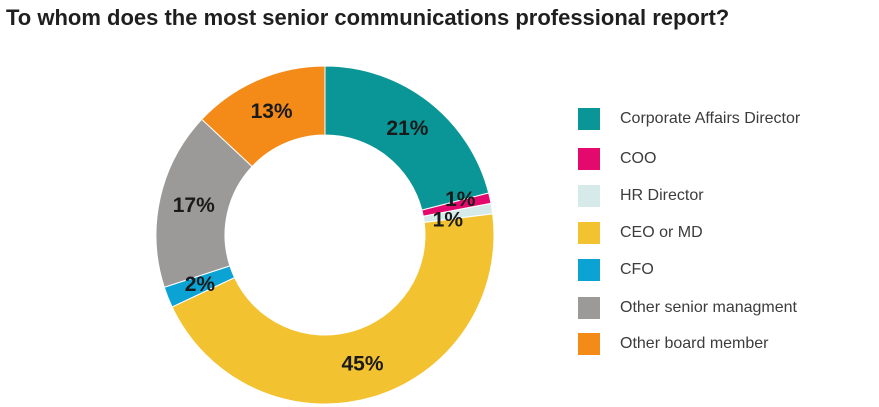 The width and height of the screenshot is (879, 407). Describe the element at coordinates (723, 234) in the screenshot. I see `legend-item: CEO or MD` at that location.